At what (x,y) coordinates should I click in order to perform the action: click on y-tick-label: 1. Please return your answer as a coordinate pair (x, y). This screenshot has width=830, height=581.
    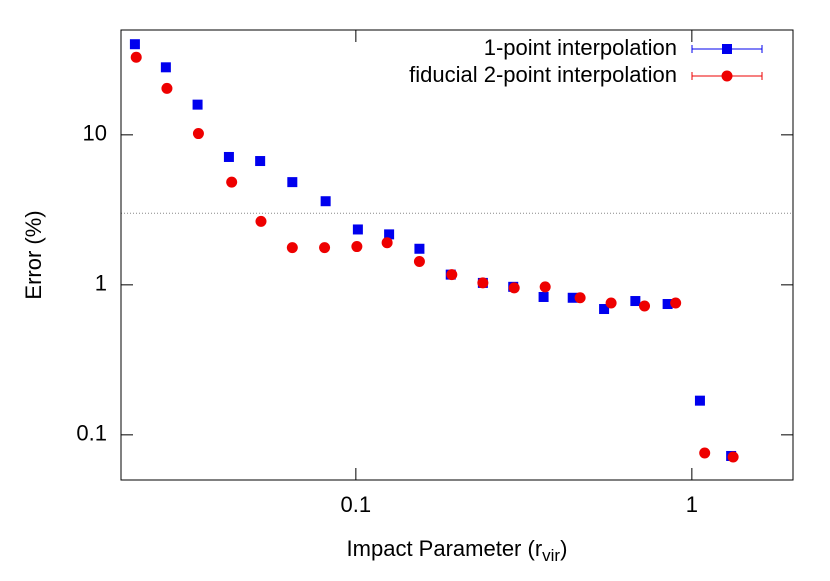
    Looking at the image, I should click on (101, 283).